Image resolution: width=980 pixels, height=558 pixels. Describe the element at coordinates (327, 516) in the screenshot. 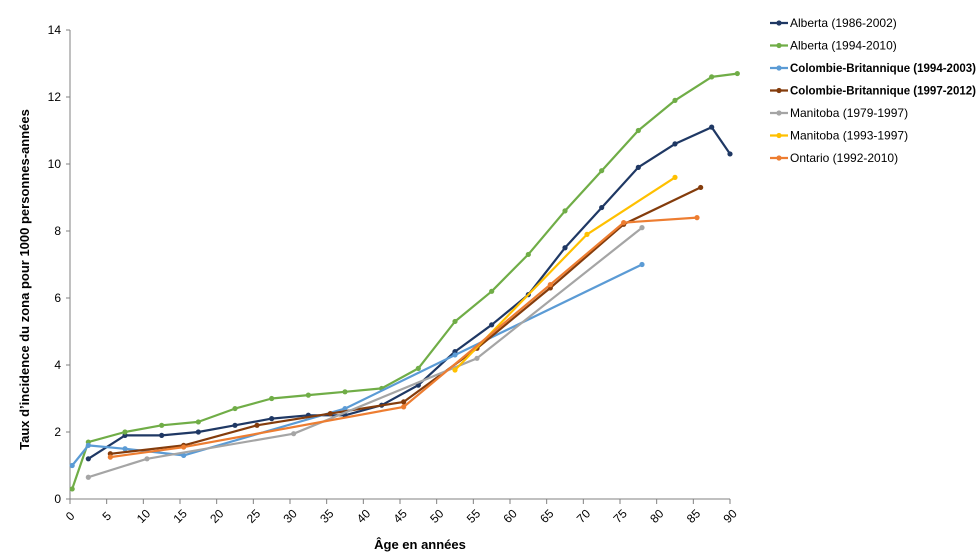

I see `x-tick-label: 35` at that location.